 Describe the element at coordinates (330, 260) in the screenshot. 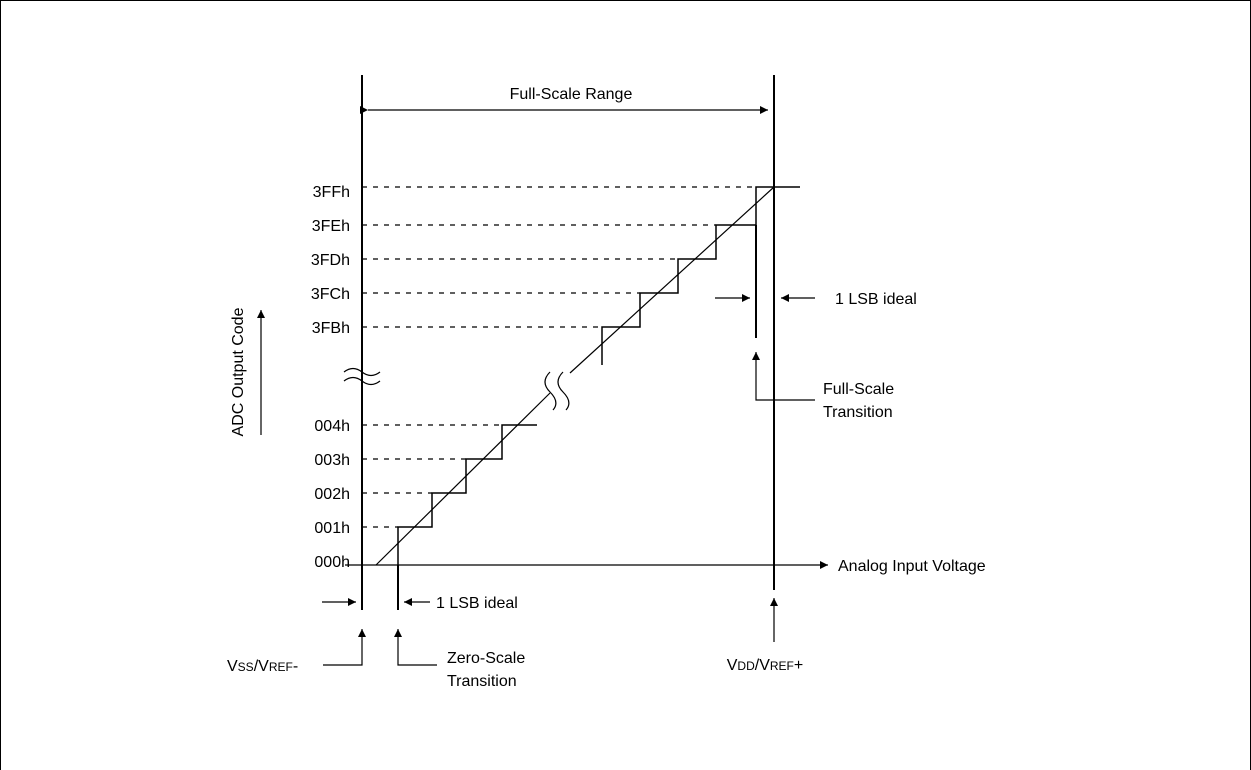

I see `code-label-3fdh: 3FDh` at that location.